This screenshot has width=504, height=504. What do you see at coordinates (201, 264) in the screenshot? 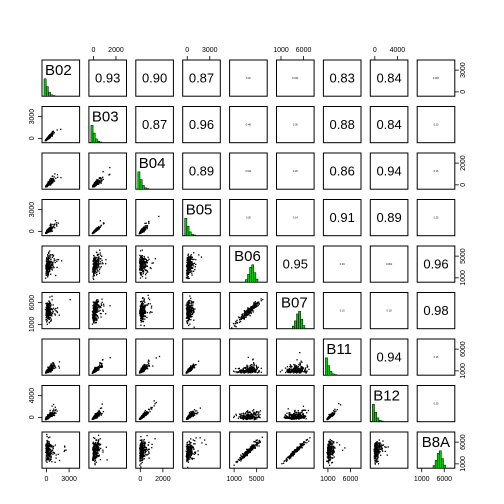
I see `cell-B06-B05` at bounding box center [201, 264].